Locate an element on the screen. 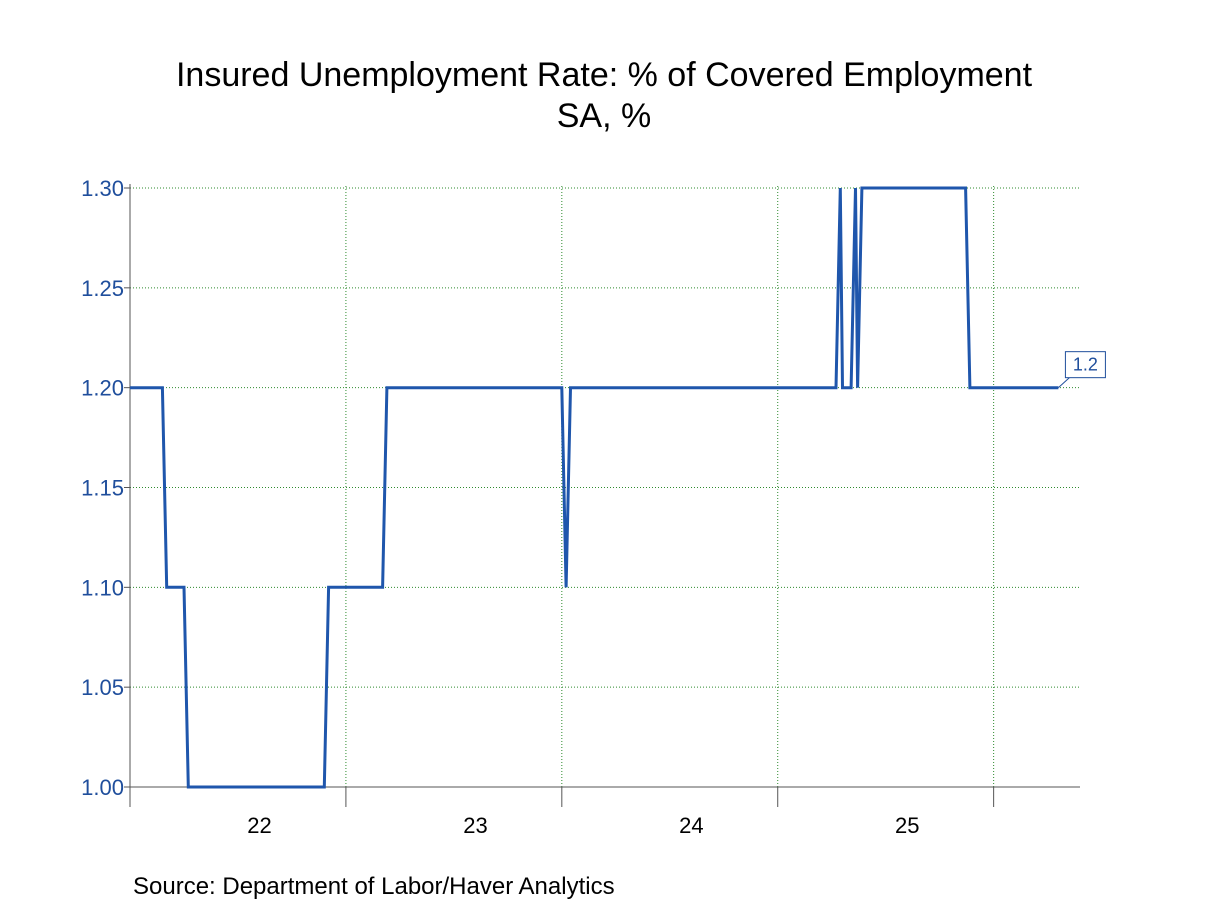 Image resolution: width=1208 pixels, height=906 pixels. chart-subtitle: SA, % is located at coordinates (604, 116).